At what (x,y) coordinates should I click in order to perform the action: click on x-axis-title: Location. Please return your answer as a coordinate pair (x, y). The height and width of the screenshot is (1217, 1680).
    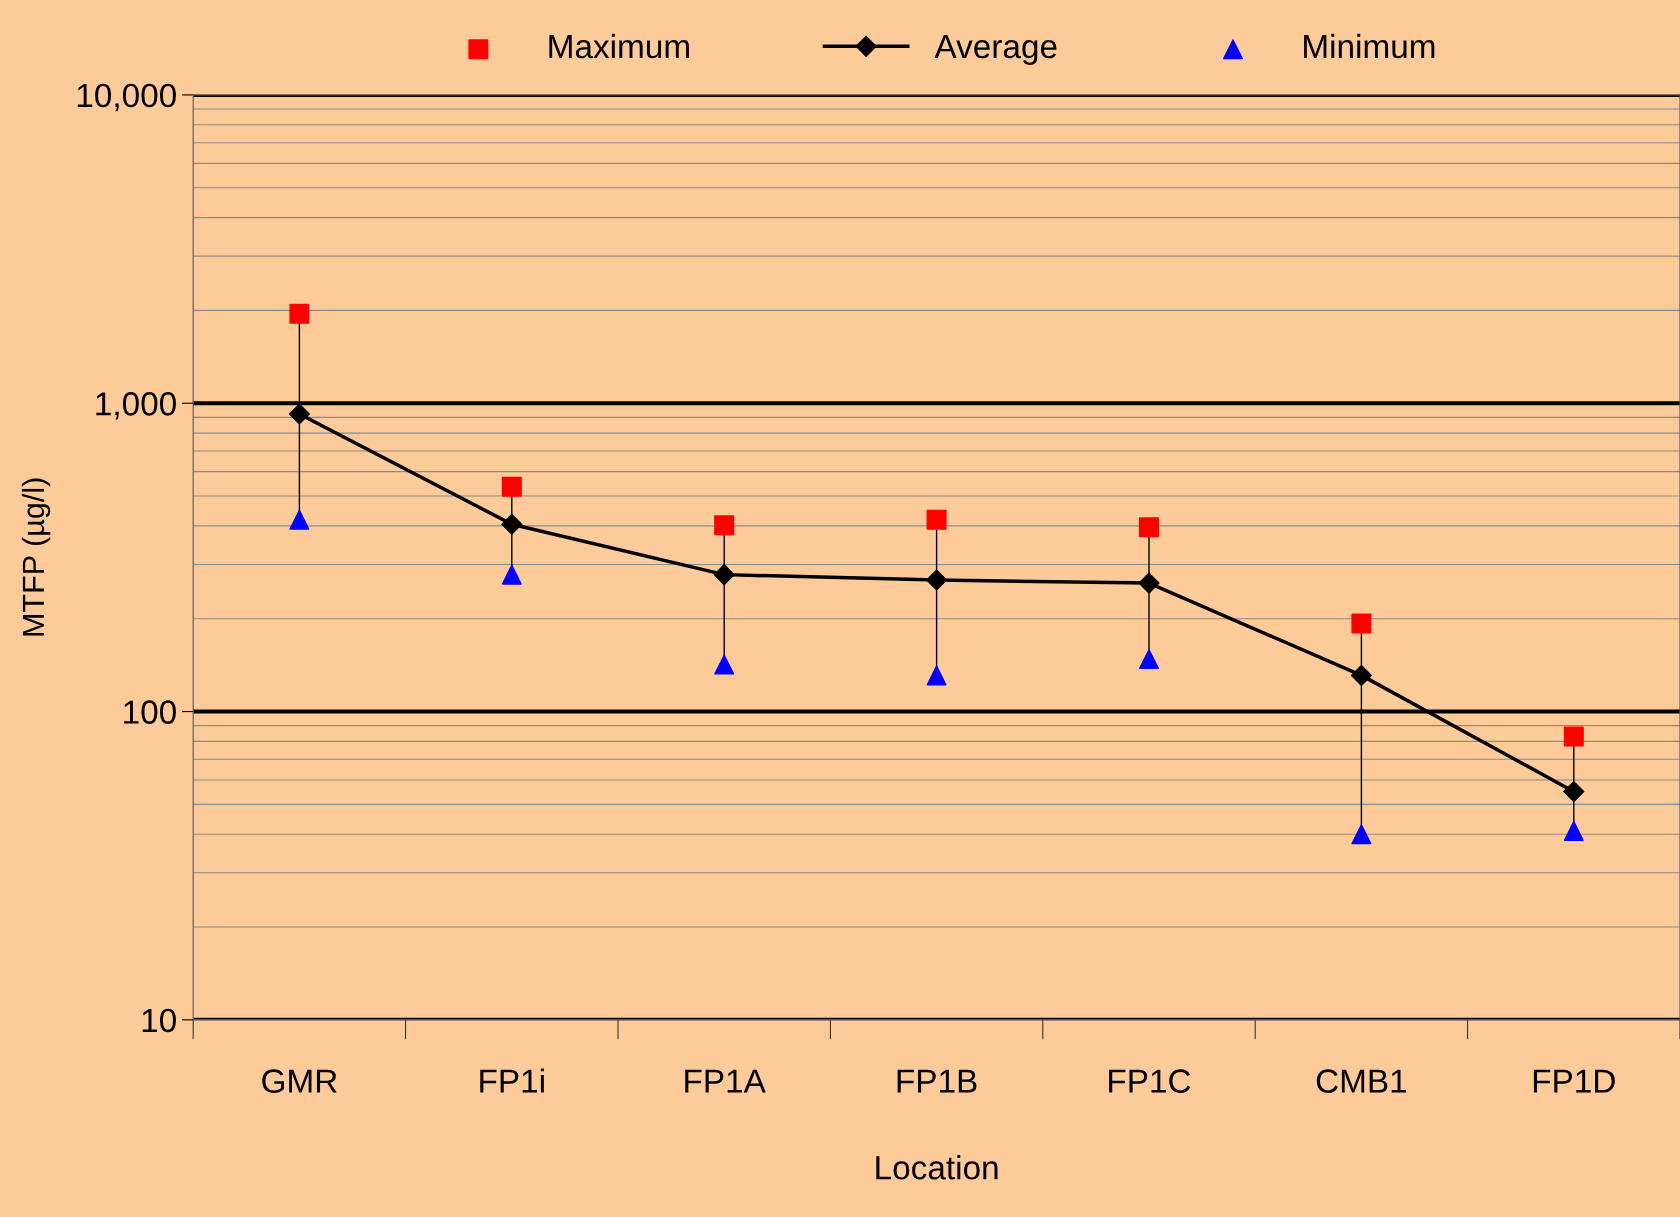
    Looking at the image, I should click on (937, 1167).